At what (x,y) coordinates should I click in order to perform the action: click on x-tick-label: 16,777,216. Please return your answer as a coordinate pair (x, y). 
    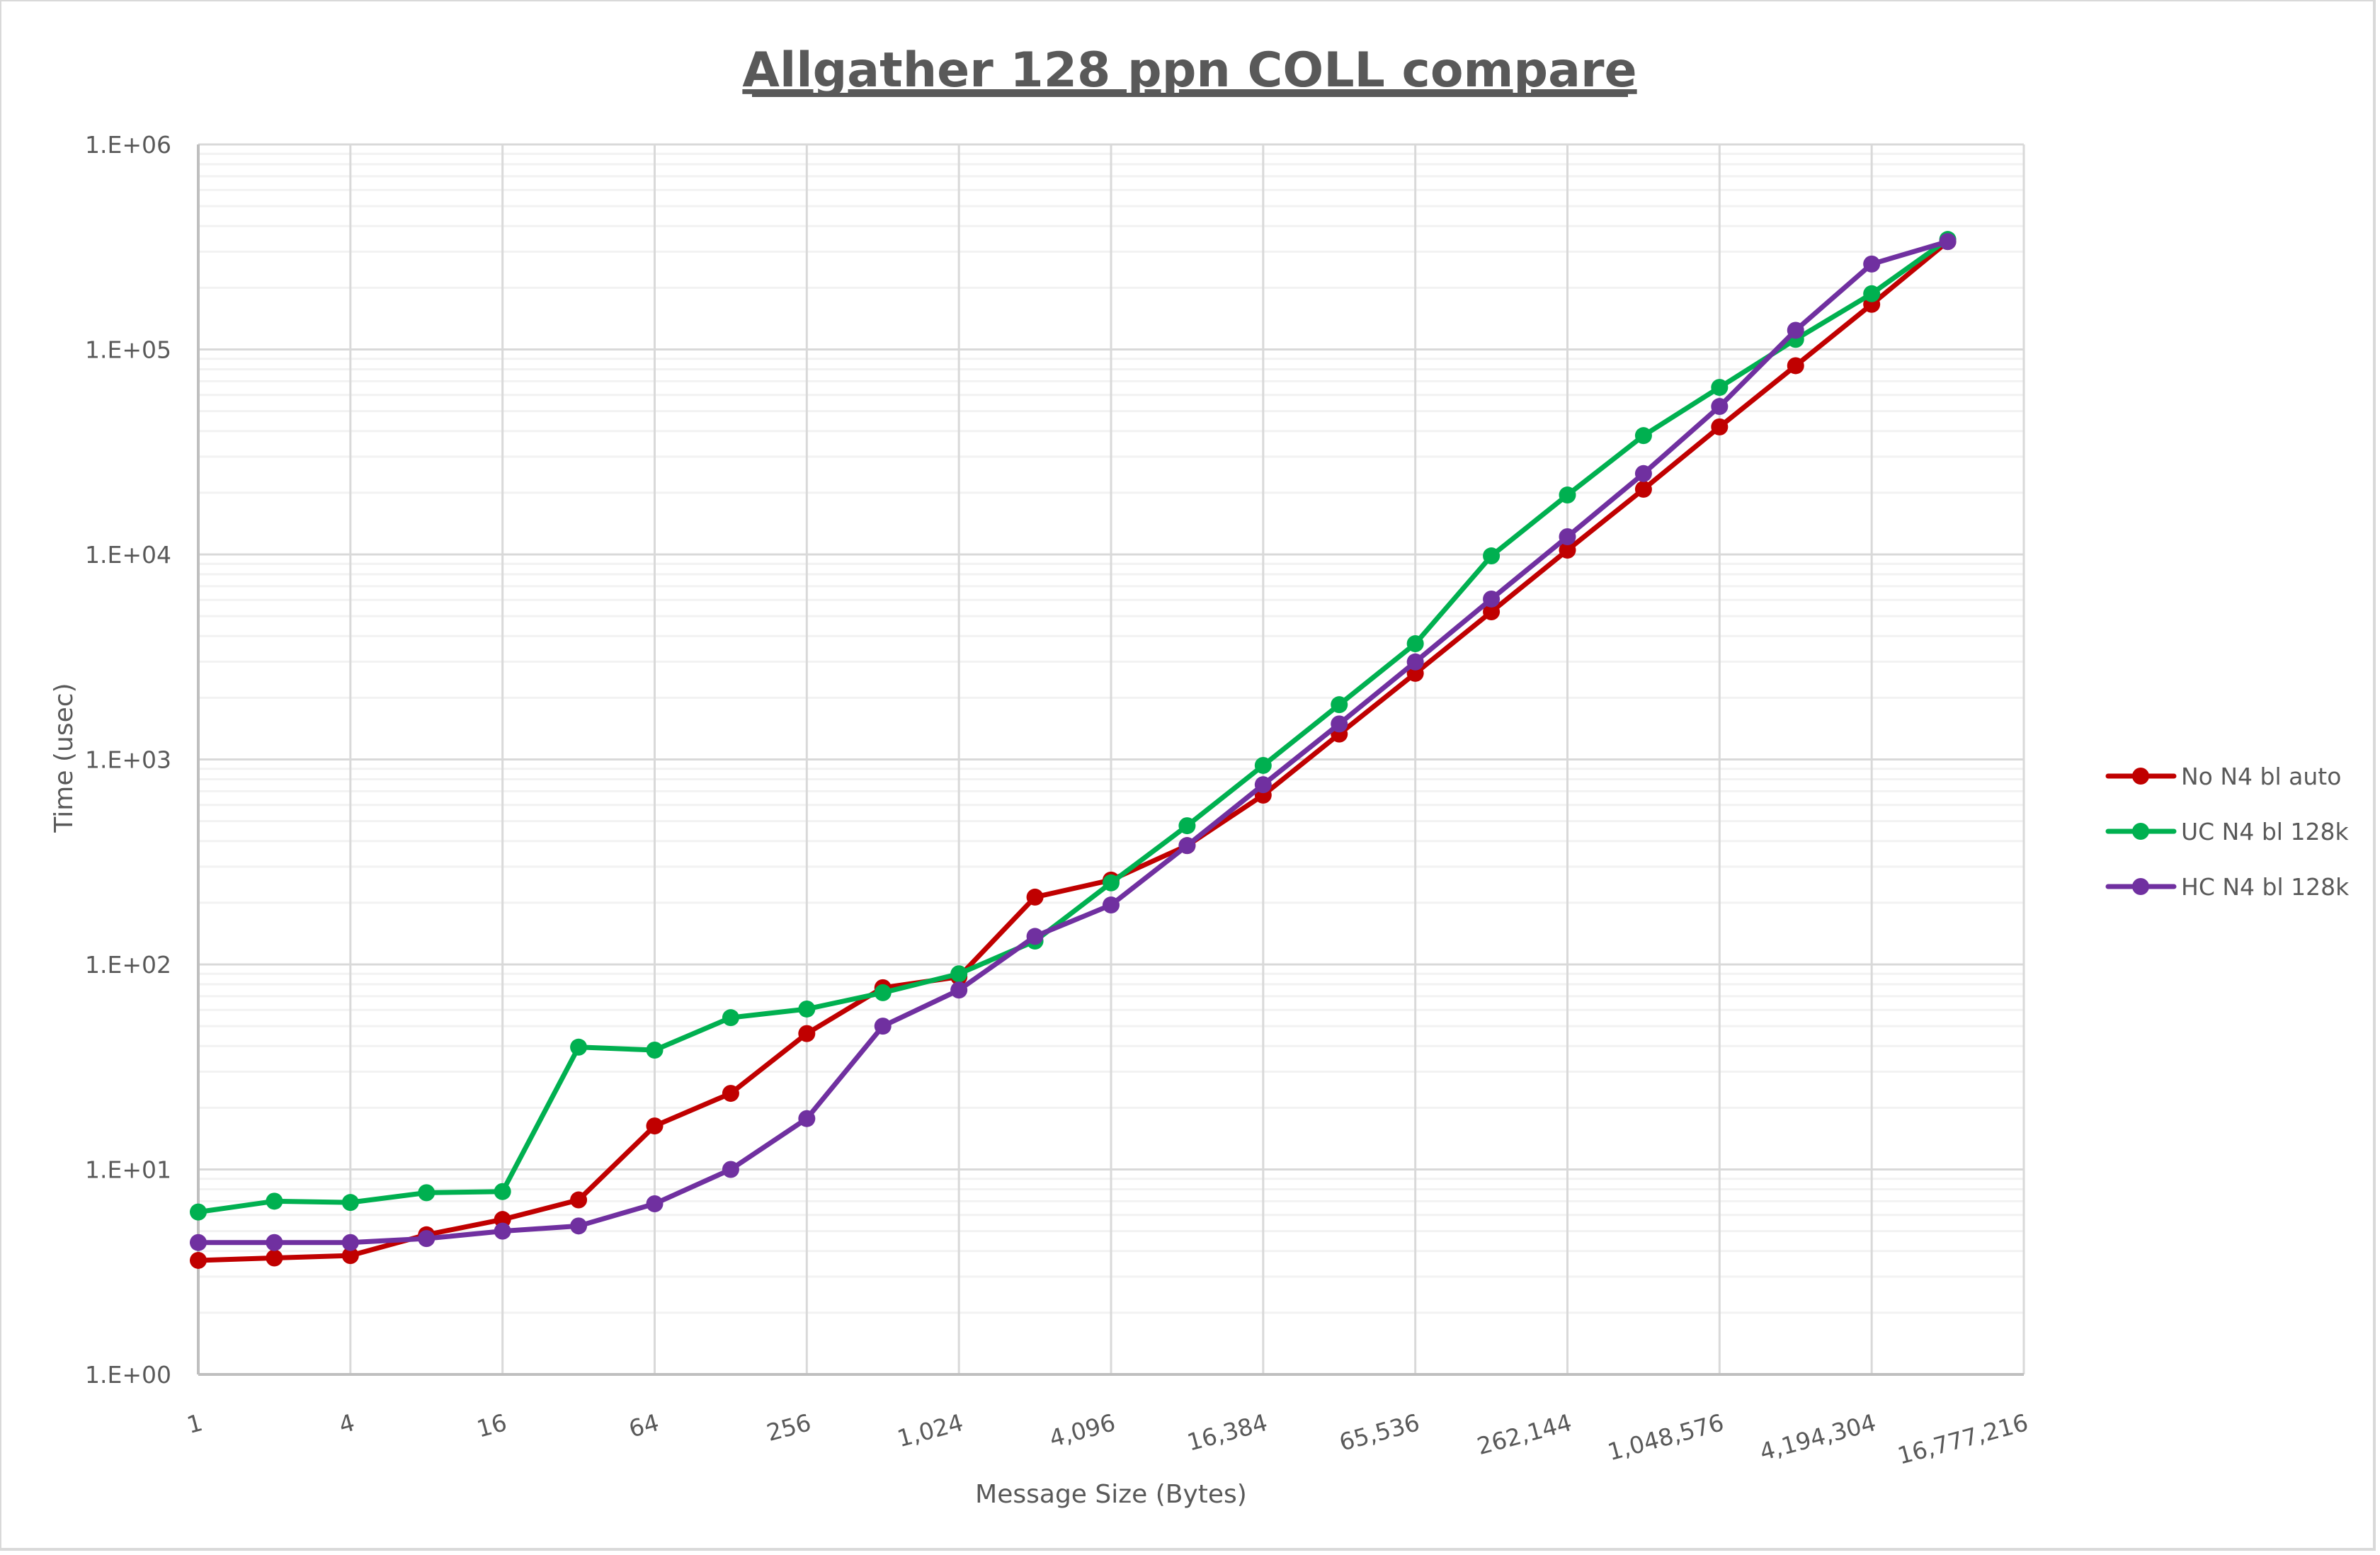
    Looking at the image, I should click on (1962, 1439).